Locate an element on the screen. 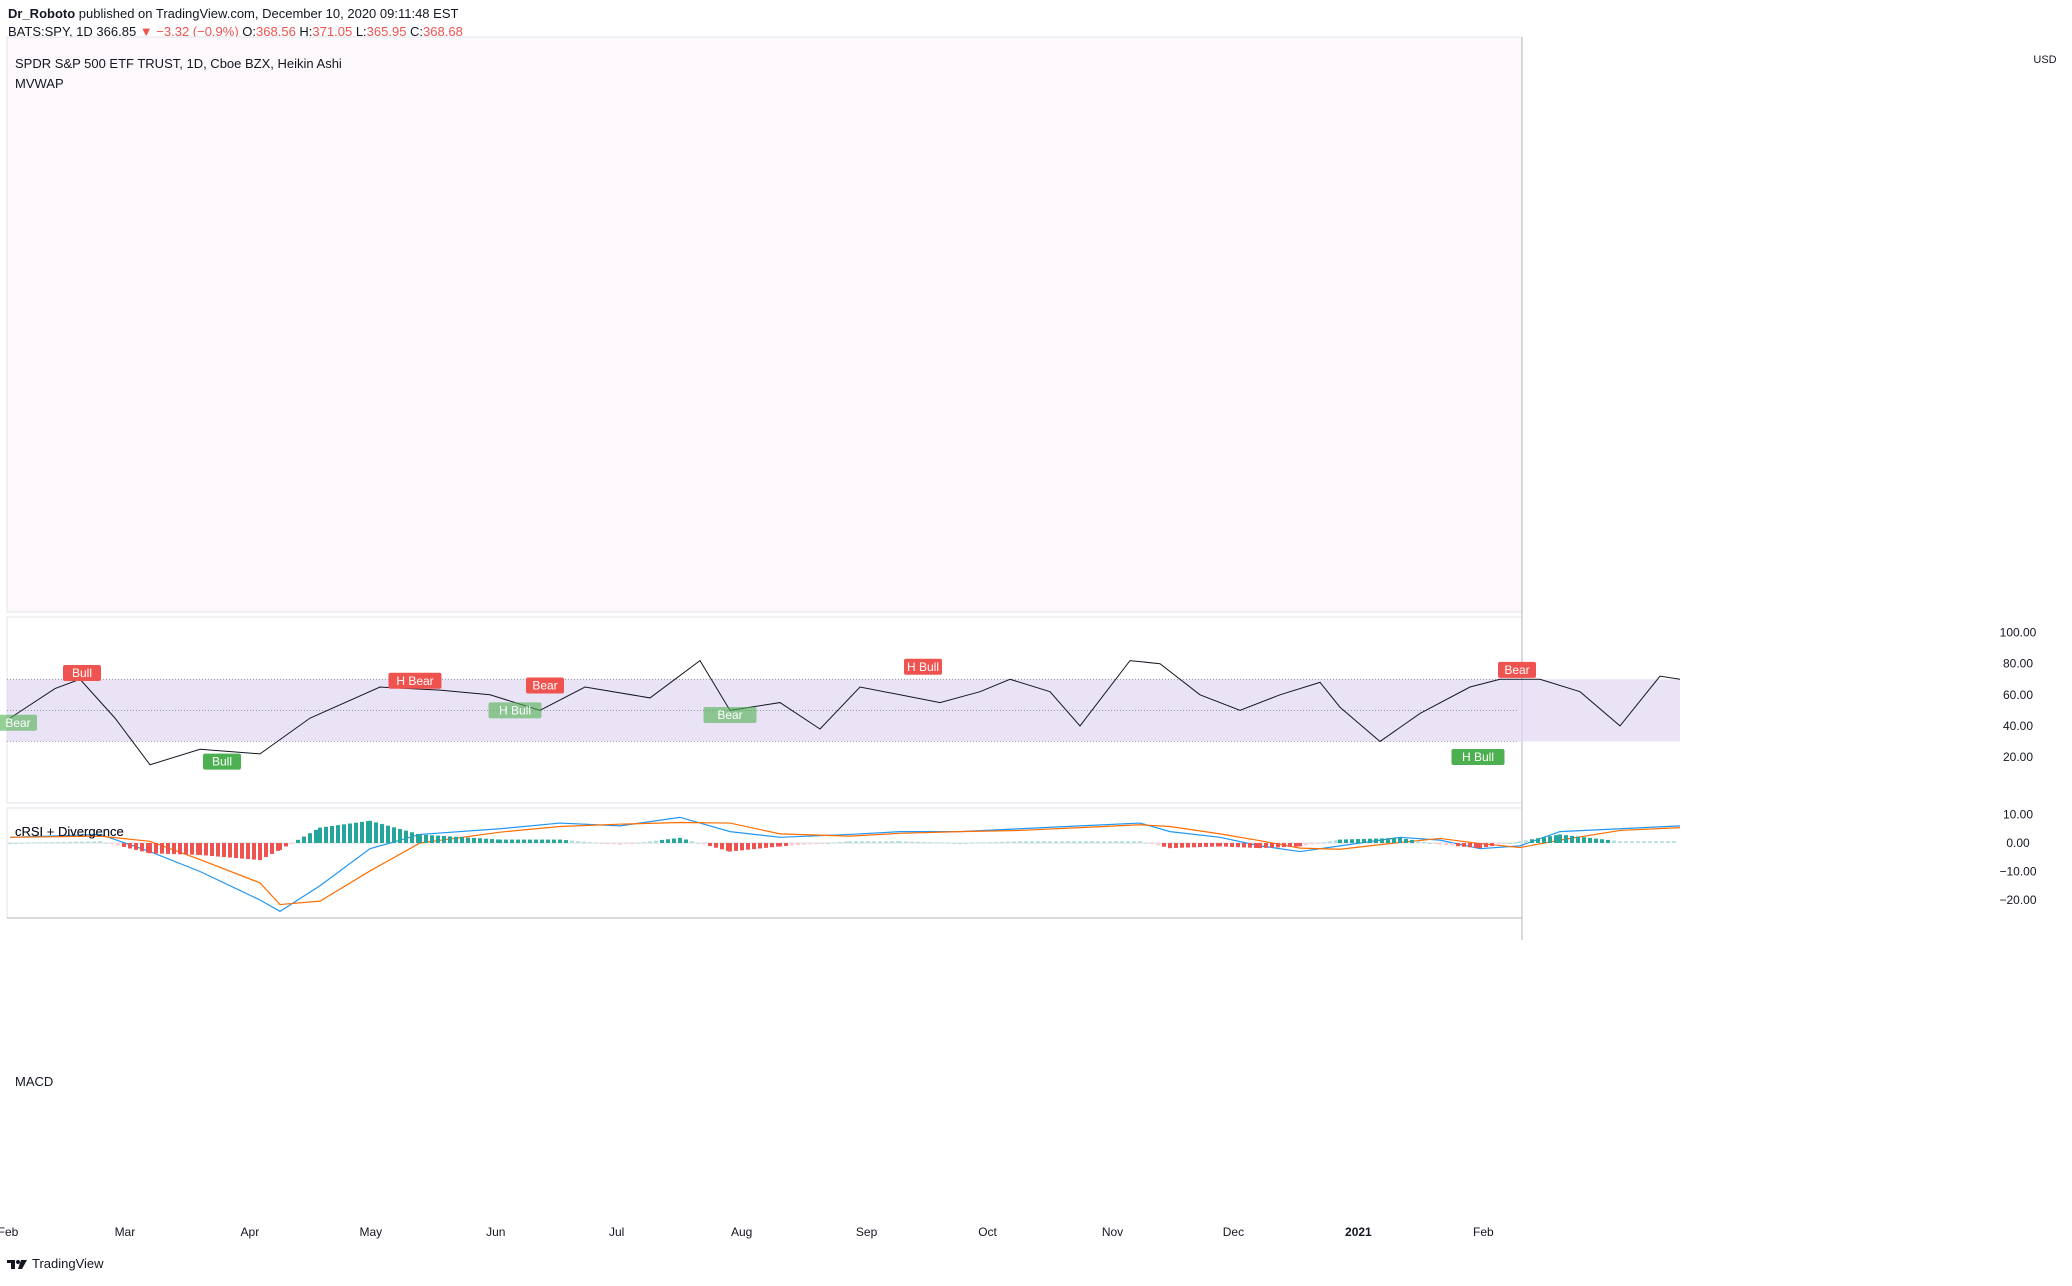 Image resolution: width=2072 pixels, height=1286 pixels. indicator-label: MVWAP is located at coordinates (39, 83).